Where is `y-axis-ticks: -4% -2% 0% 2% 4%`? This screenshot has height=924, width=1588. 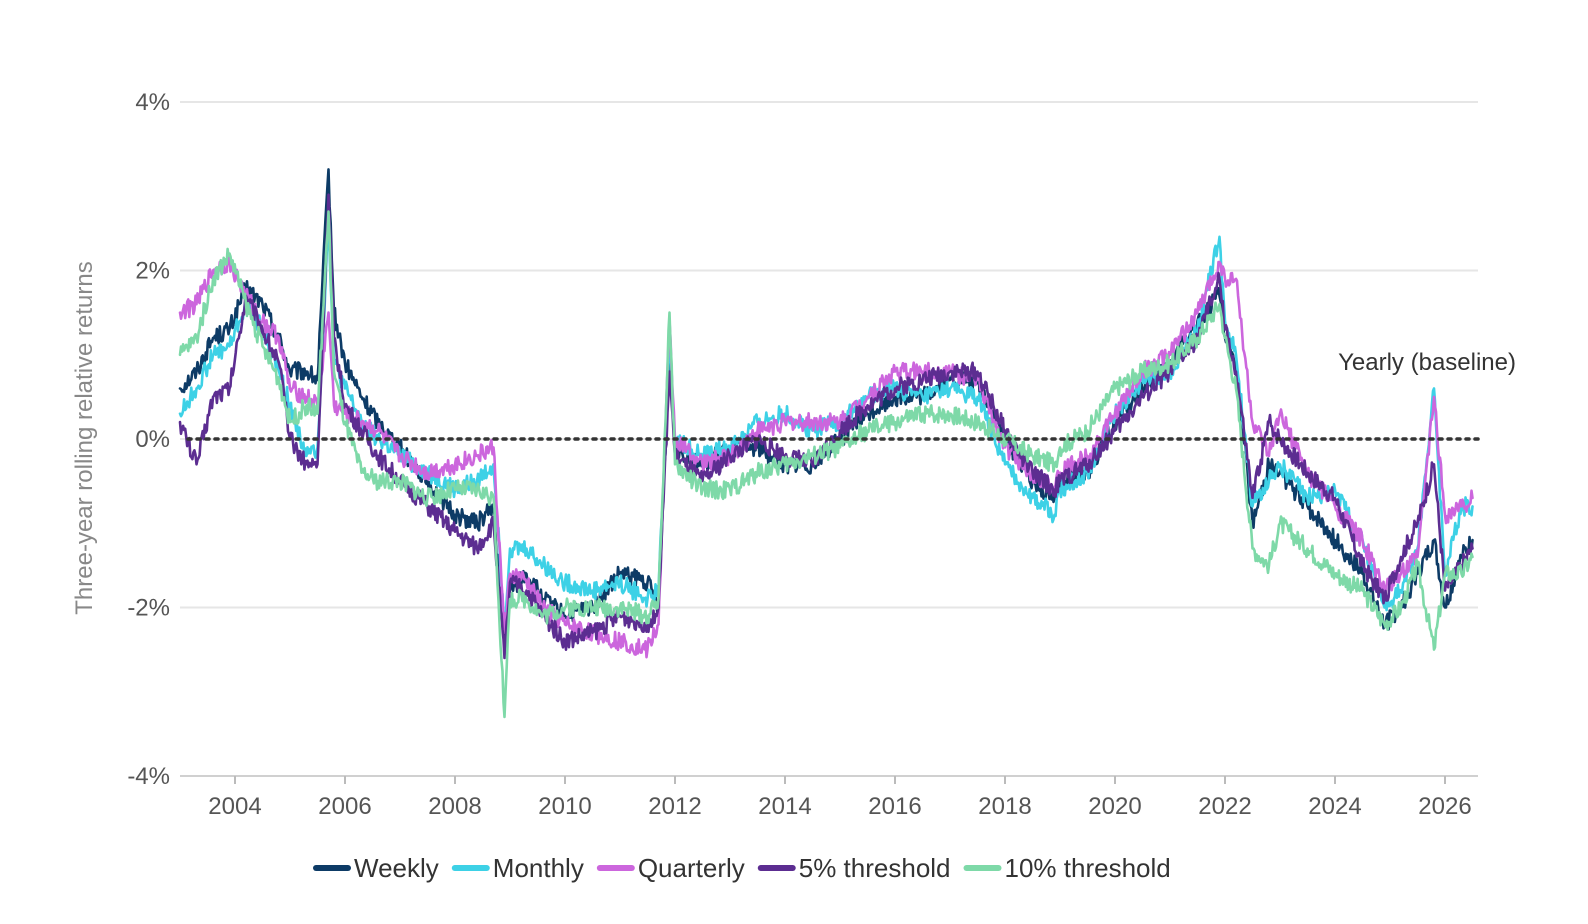 y-axis-ticks: -4% -2% 0% 2% 4% is located at coordinates (148, 439).